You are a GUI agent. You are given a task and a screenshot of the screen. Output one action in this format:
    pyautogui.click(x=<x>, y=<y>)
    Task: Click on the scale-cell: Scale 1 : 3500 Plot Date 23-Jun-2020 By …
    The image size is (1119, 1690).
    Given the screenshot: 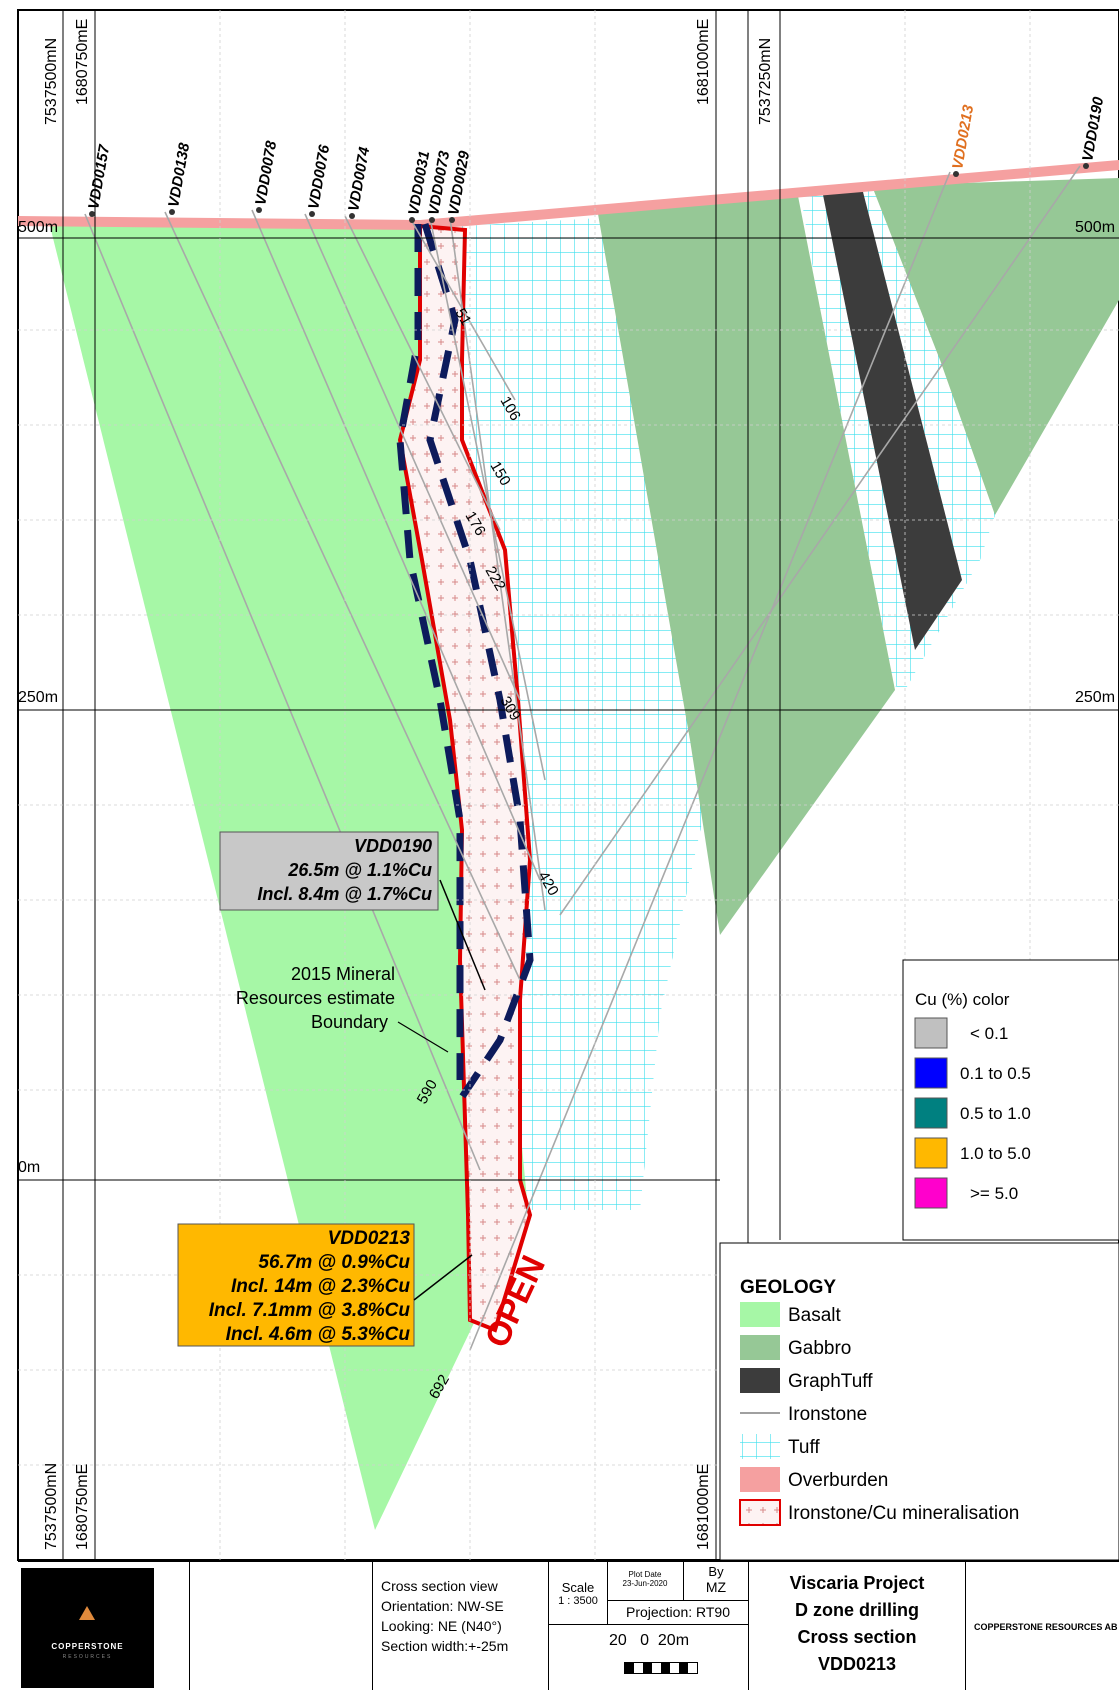 What is the action you would take?
    pyautogui.click(x=649, y=1626)
    